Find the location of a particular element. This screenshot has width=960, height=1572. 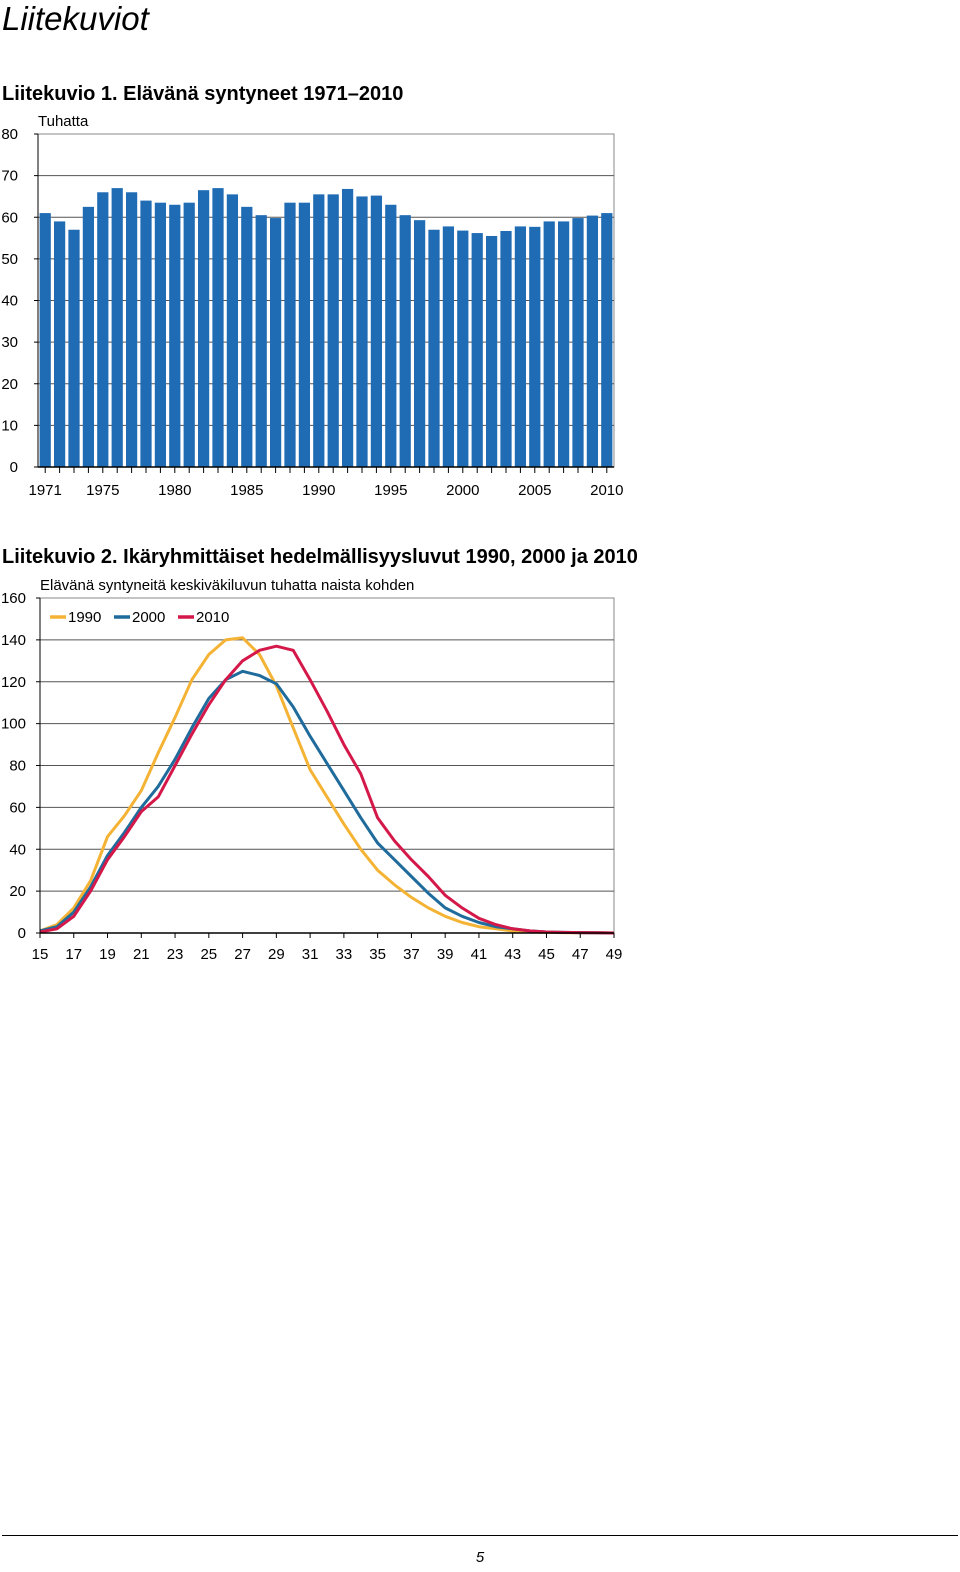

x-tick-label: 41 is located at coordinates (479, 954).